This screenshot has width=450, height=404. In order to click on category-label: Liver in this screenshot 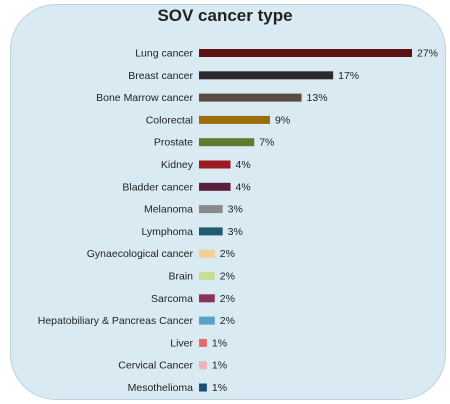, I will do `click(181, 343)`.